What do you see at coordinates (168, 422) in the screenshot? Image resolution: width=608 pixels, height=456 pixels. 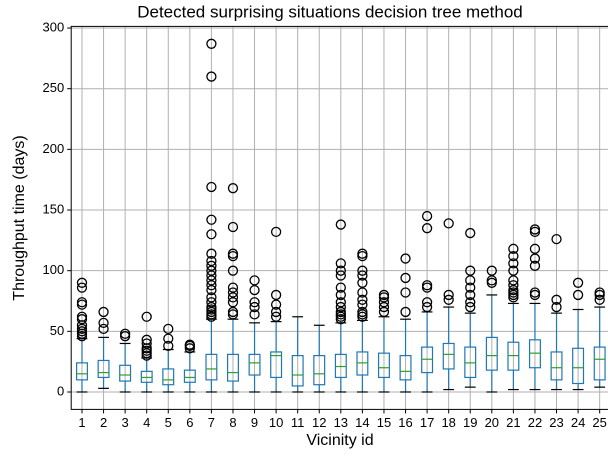 I see `x-tick-label: 5` at bounding box center [168, 422].